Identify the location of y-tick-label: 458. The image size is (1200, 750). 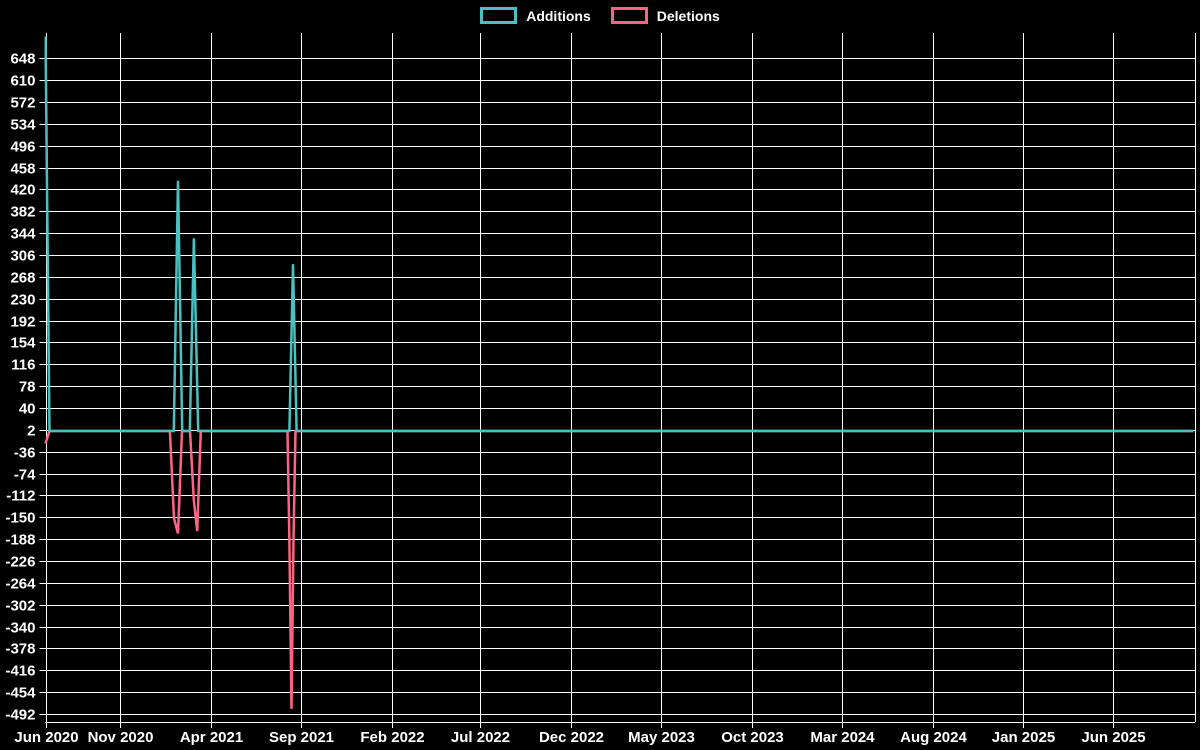
(22, 169).